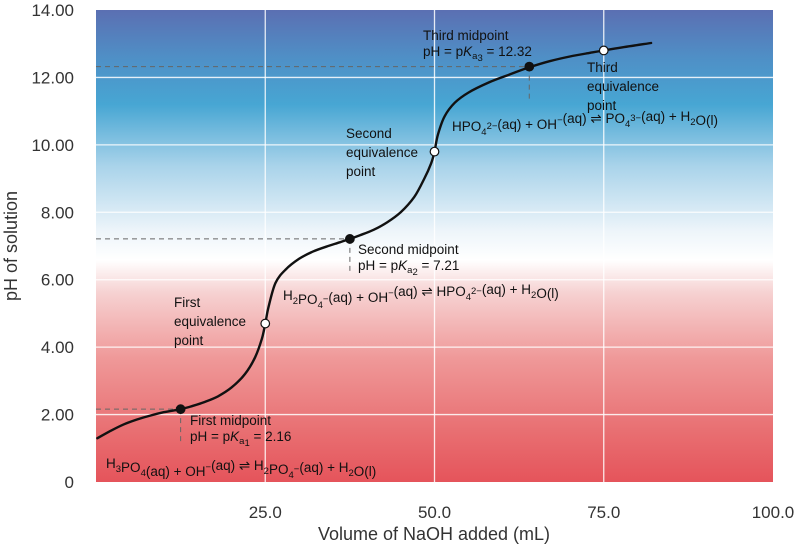 This screenshot has height=549, width=800. What do you see at coordinates (57, 347) in the screenshot?
I see `y-tick-label: 4.00` at bounding box center [57, 347].